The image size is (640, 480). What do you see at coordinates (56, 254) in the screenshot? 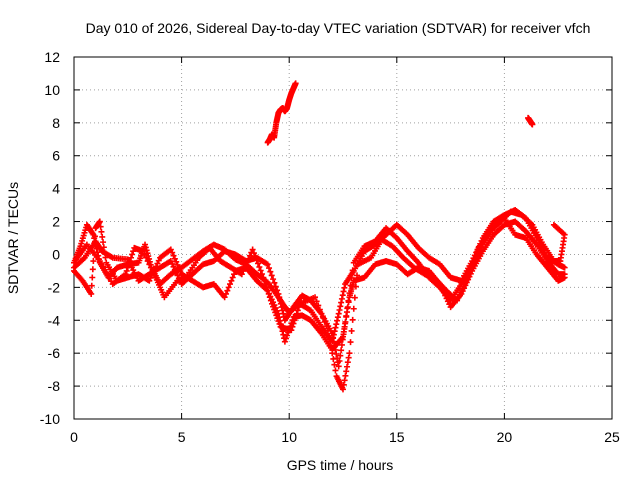
I see `y-tick-label: 0` at bounding box center [56, 254].